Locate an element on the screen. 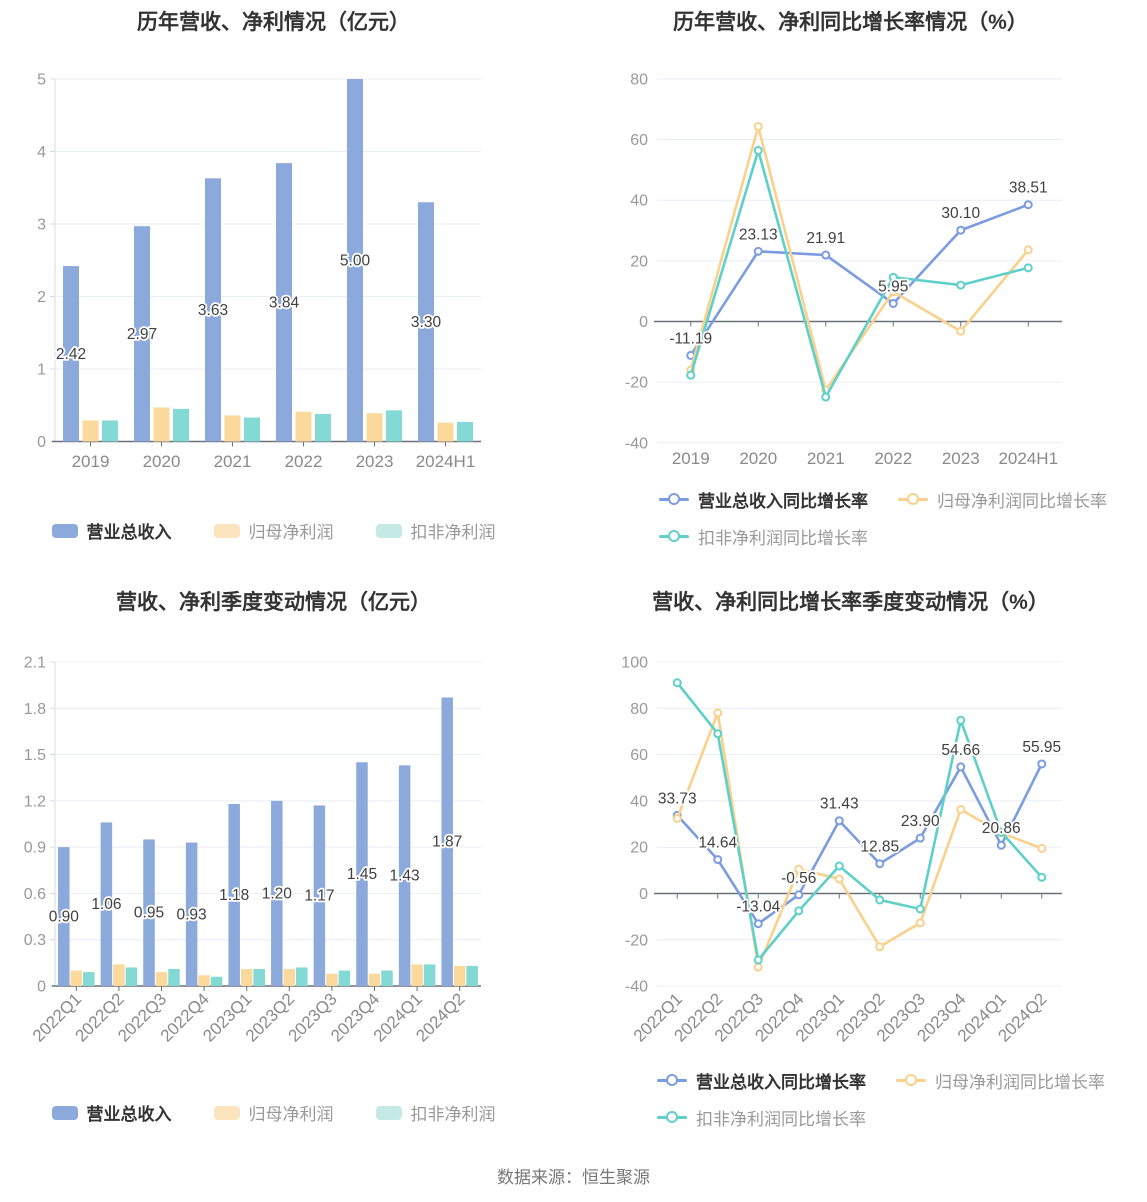  svg-text: 2.97 is located at coordinates (142, 334).